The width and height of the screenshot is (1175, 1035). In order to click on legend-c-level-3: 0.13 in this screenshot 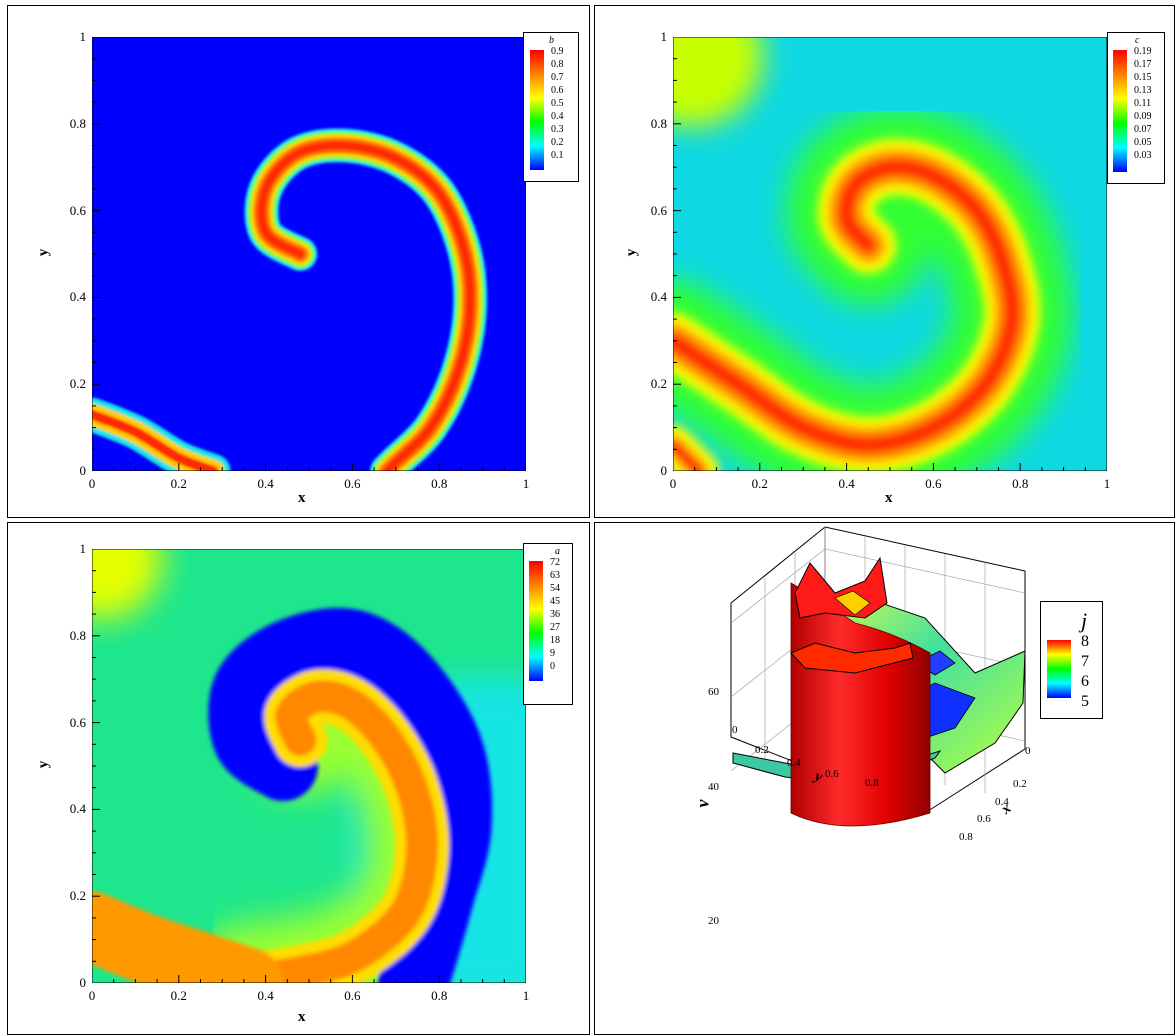, I will do `click(1143, 90)`.